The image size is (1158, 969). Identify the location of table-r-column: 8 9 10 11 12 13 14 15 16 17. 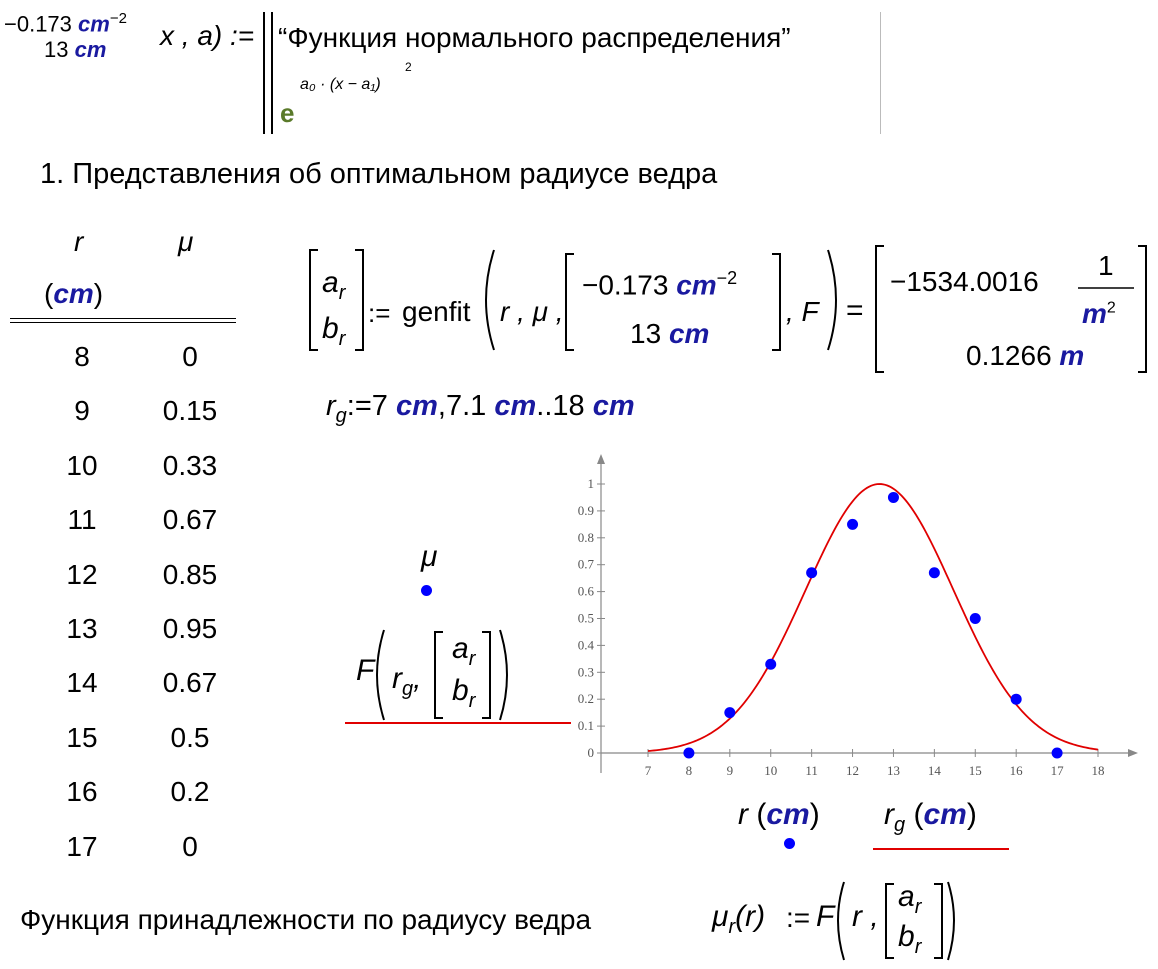
(82, 602).